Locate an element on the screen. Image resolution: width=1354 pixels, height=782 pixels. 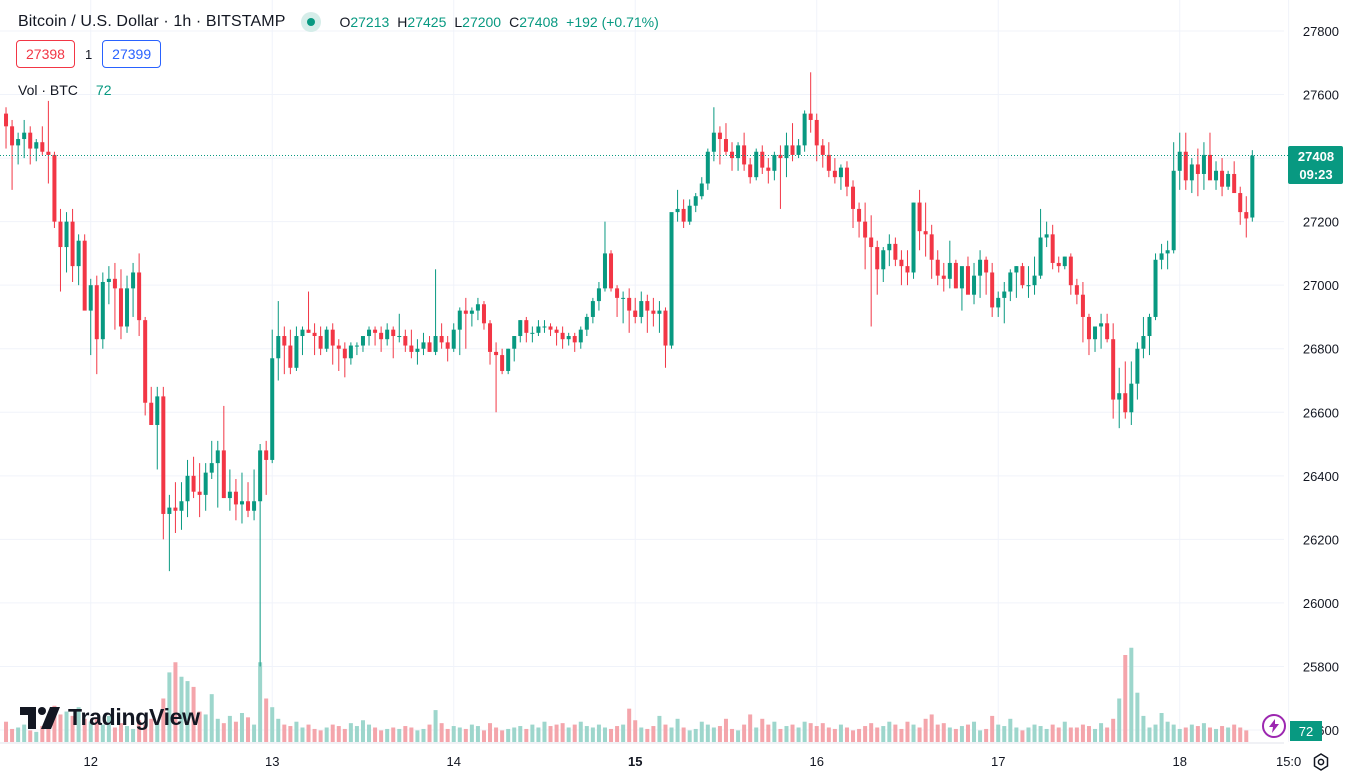
symbol-title: Bitcoin / U.S. Dollar · 1h · BITSTAMP is located at coordinates (152, 21).